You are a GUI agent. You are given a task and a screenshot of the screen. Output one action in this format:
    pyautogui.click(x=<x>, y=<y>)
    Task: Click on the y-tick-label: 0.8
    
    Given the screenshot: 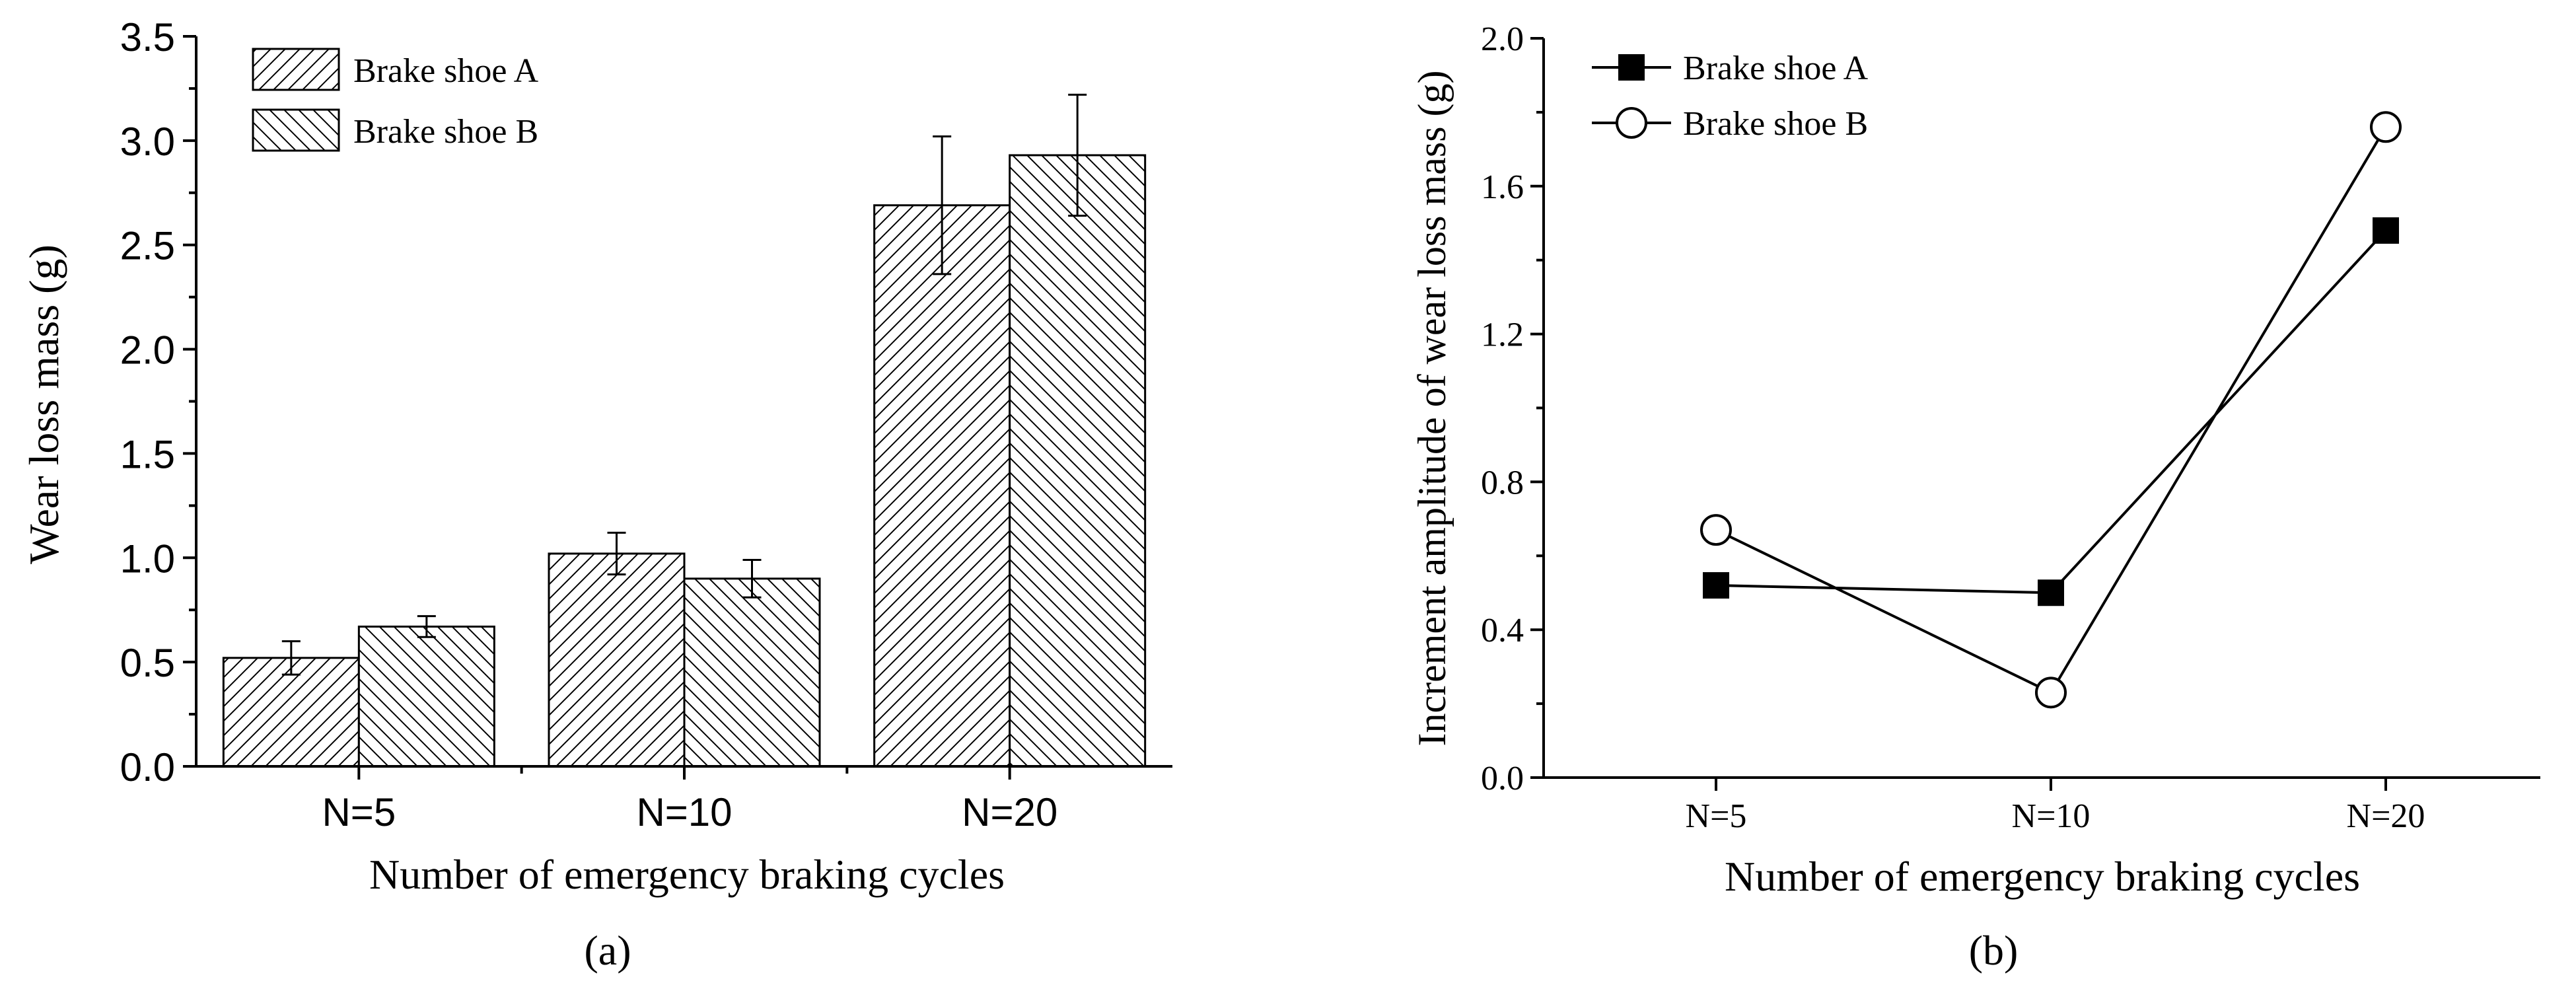 What is the action you would take?
    pyautogui.click(x=1502, y=482)
    